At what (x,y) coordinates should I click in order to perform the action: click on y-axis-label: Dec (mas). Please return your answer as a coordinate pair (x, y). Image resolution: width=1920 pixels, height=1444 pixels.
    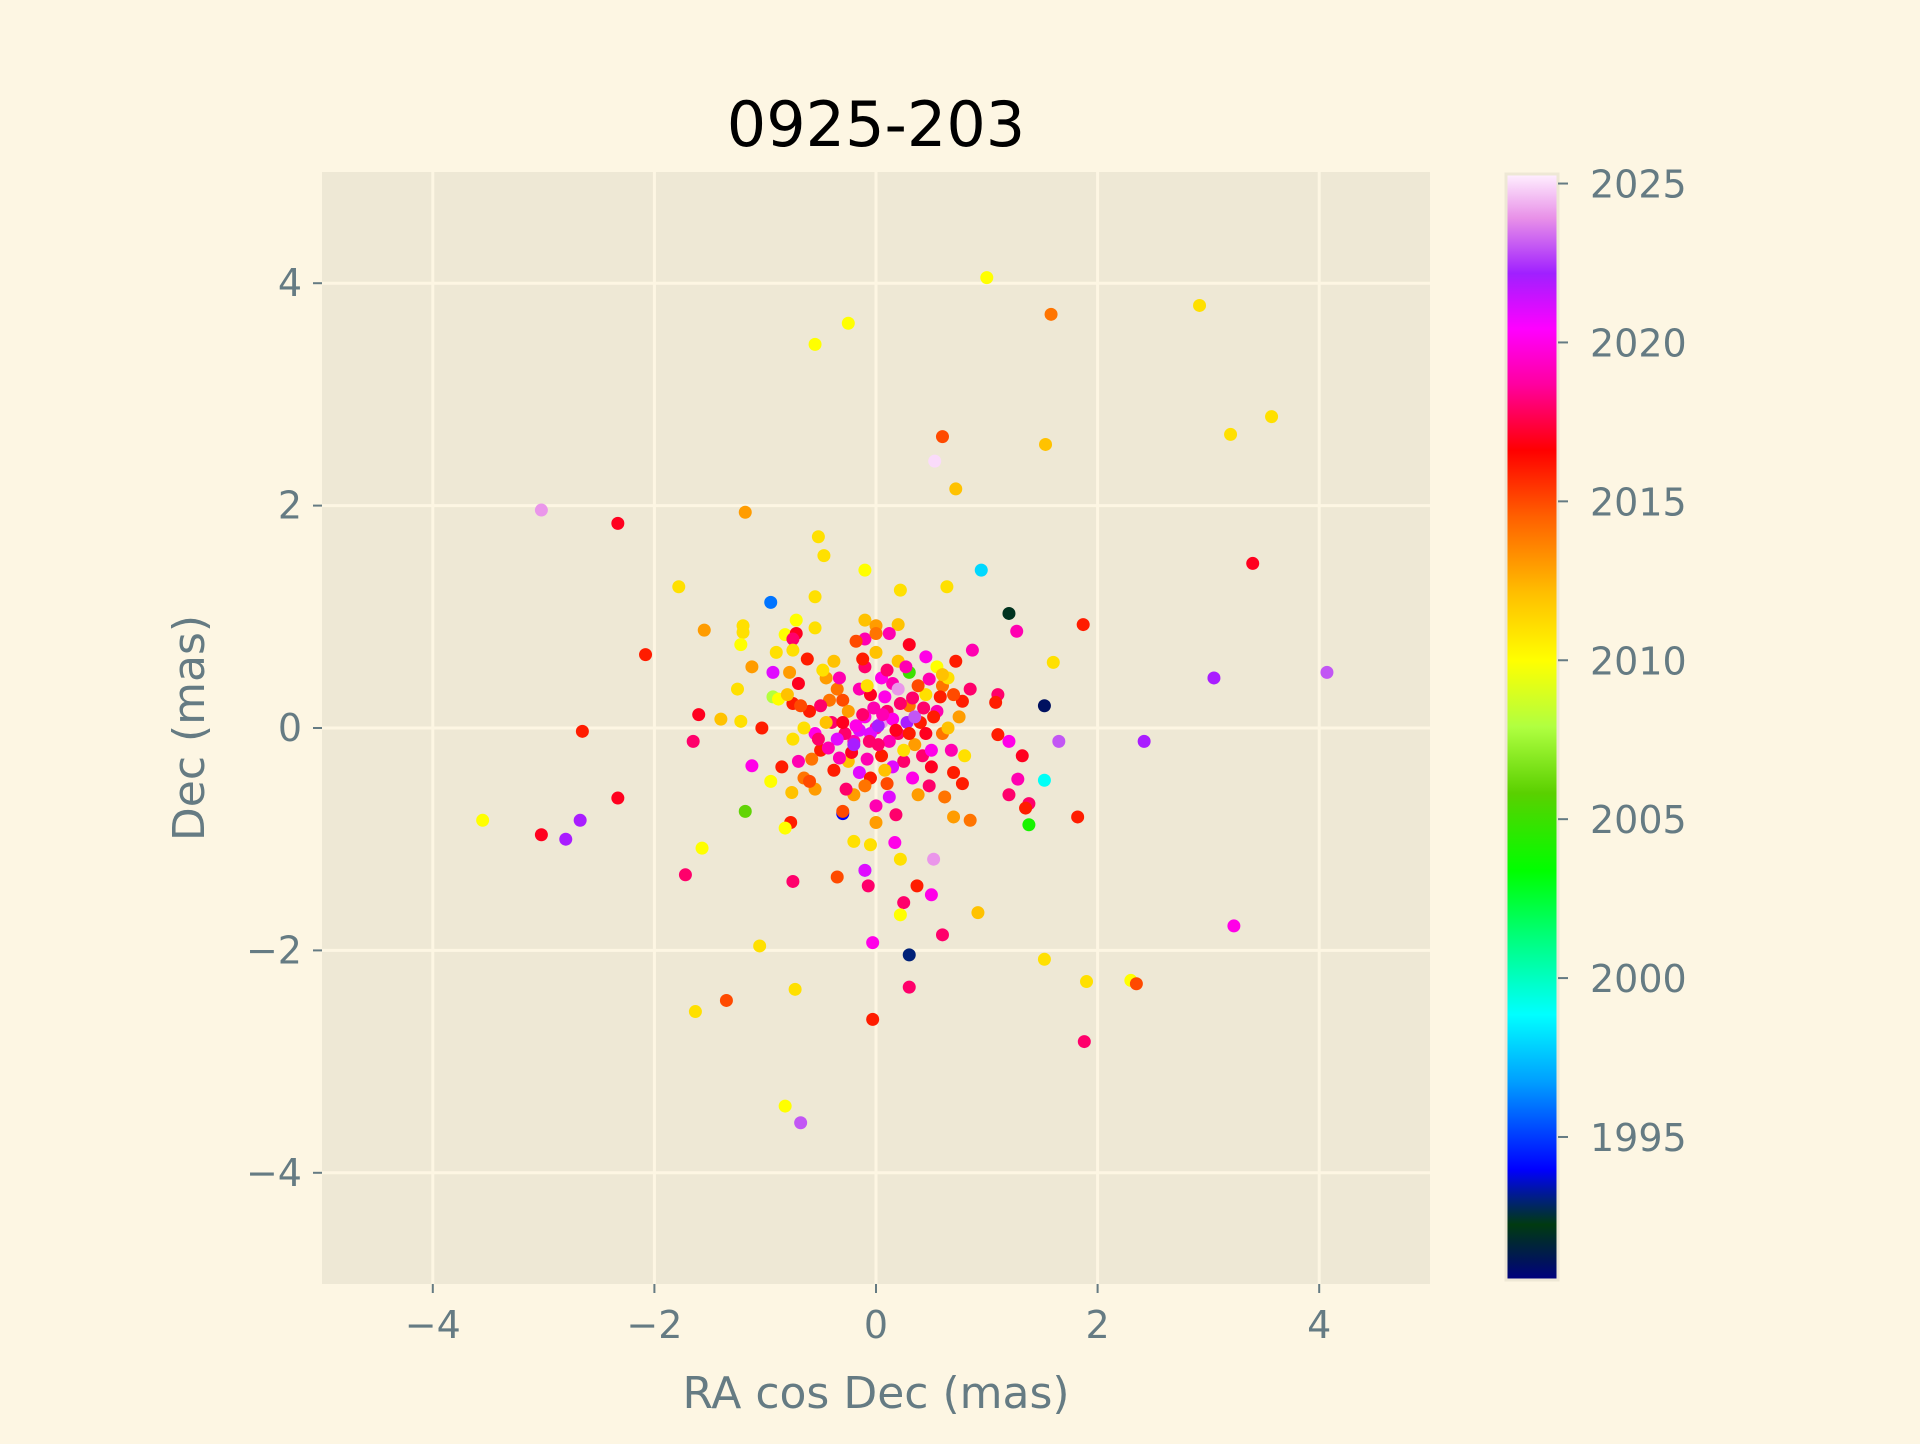
    Looking at the image, I should click on (189, 728).